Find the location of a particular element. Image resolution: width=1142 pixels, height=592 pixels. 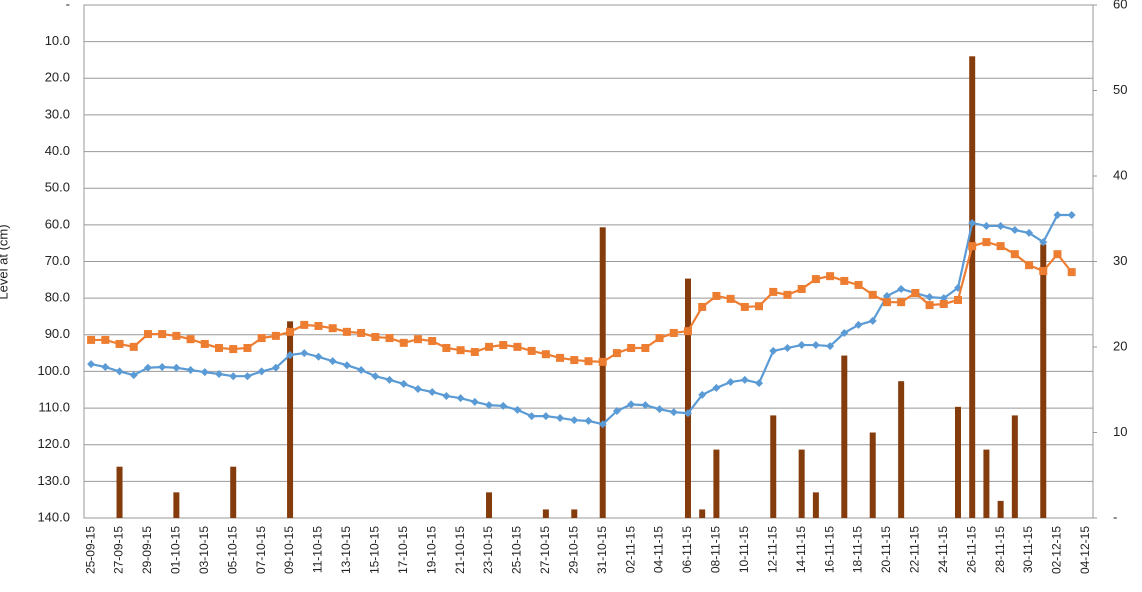

x-tick-label: 29-10-15 is located at coordinates (573, 550).